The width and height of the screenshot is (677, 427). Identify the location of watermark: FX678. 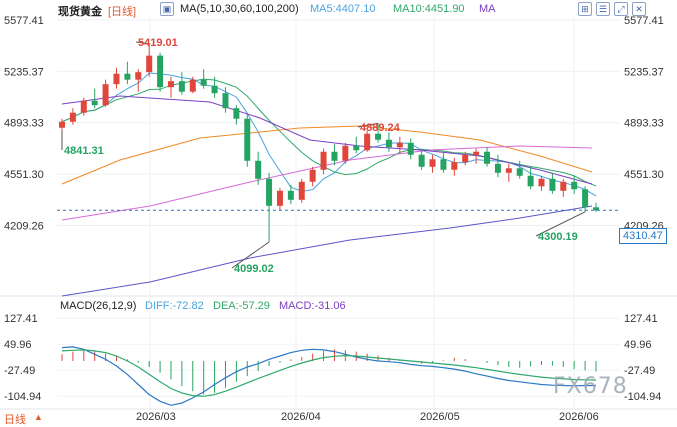
(590, 386).